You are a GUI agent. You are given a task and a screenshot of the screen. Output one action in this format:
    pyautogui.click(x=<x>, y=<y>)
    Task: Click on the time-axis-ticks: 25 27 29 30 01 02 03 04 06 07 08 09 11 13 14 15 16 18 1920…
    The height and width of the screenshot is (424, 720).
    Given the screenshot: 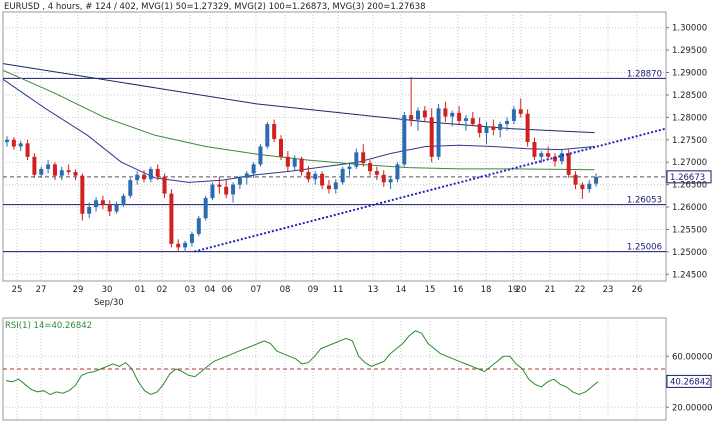 What is the action you would take?
    pyautogui.click(x=327, y=290)
    